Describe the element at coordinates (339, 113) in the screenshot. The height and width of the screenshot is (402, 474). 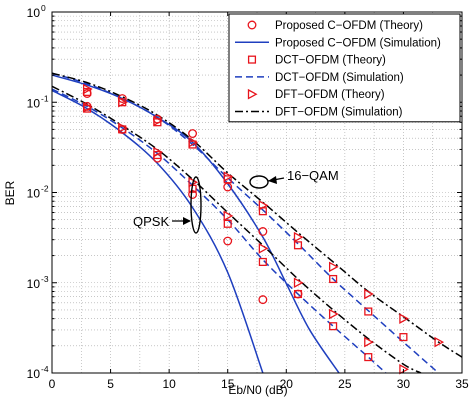
I see `legend-entry-5: DFT−OFDM (Simulation)` at that location.